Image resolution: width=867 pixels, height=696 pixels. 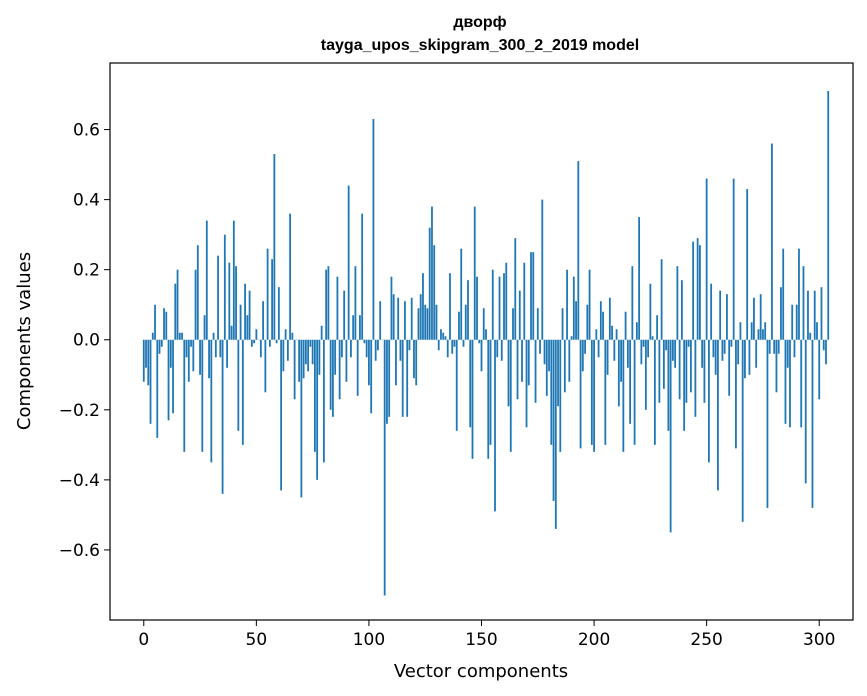 I want to click on x-tick-label: 300, so click(x=819, y=640).